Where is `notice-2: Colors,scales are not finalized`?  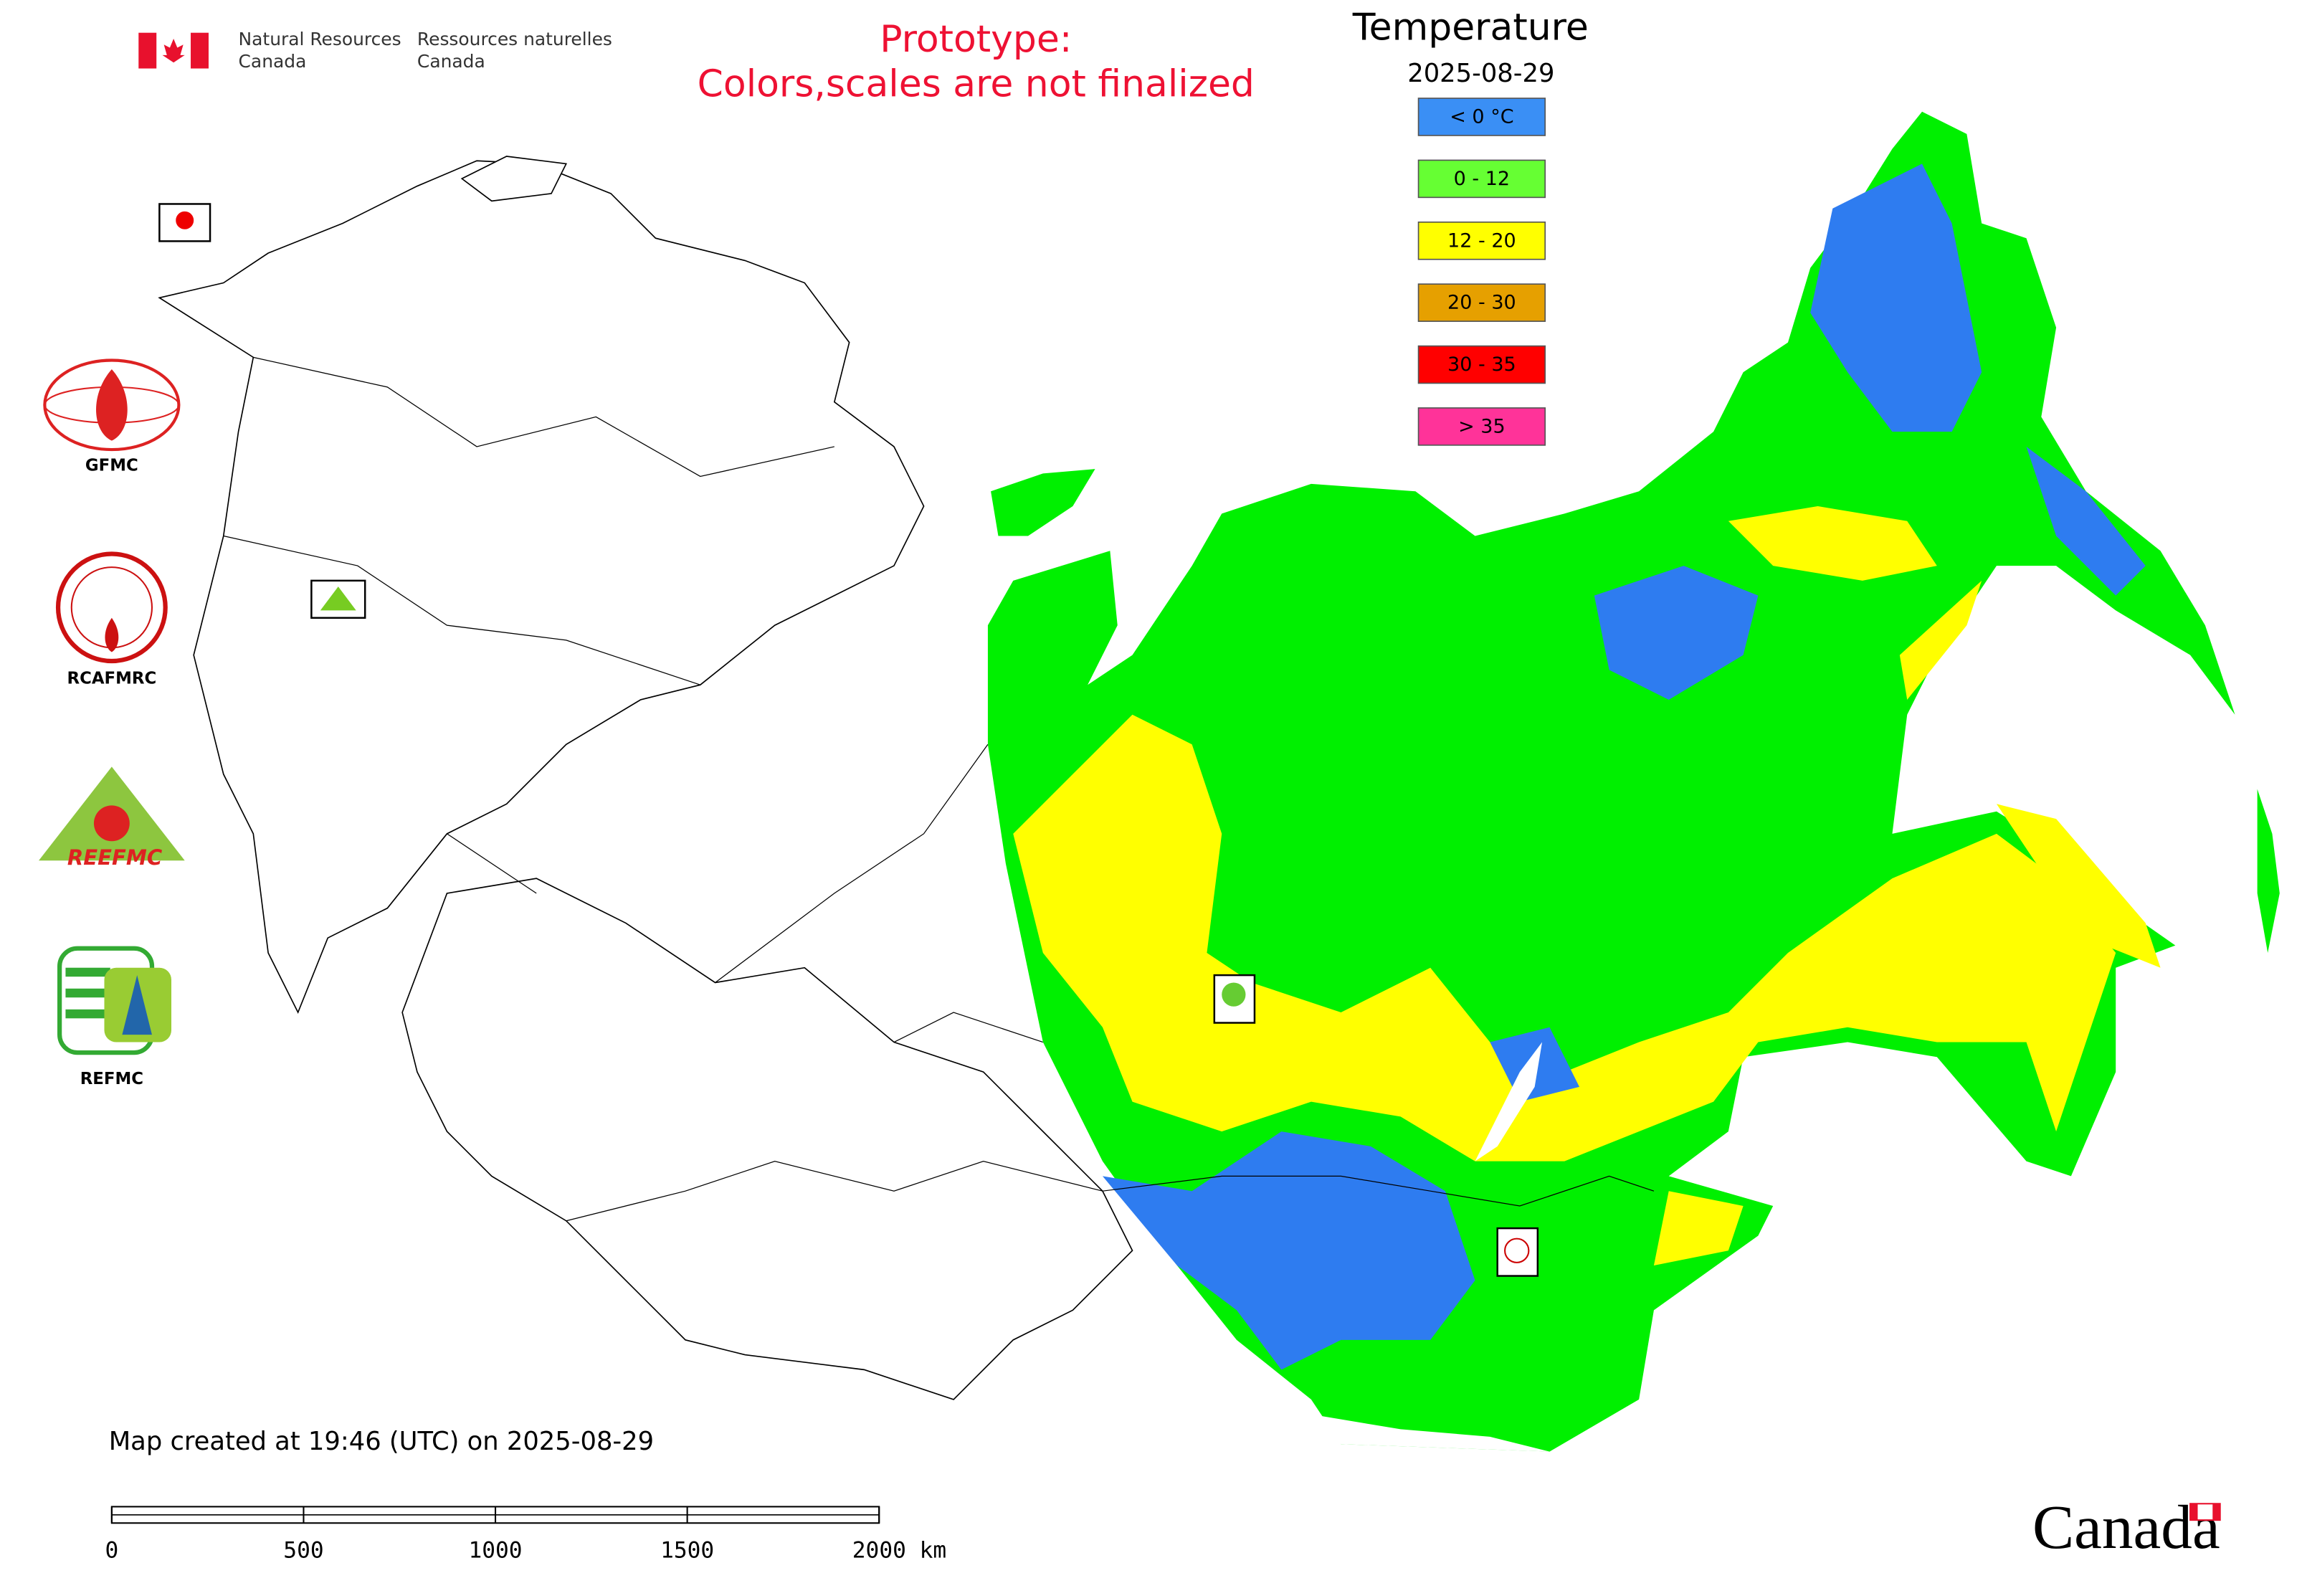
notice-2: Colors,scales are not finalized is located at coordinates (976, 83).